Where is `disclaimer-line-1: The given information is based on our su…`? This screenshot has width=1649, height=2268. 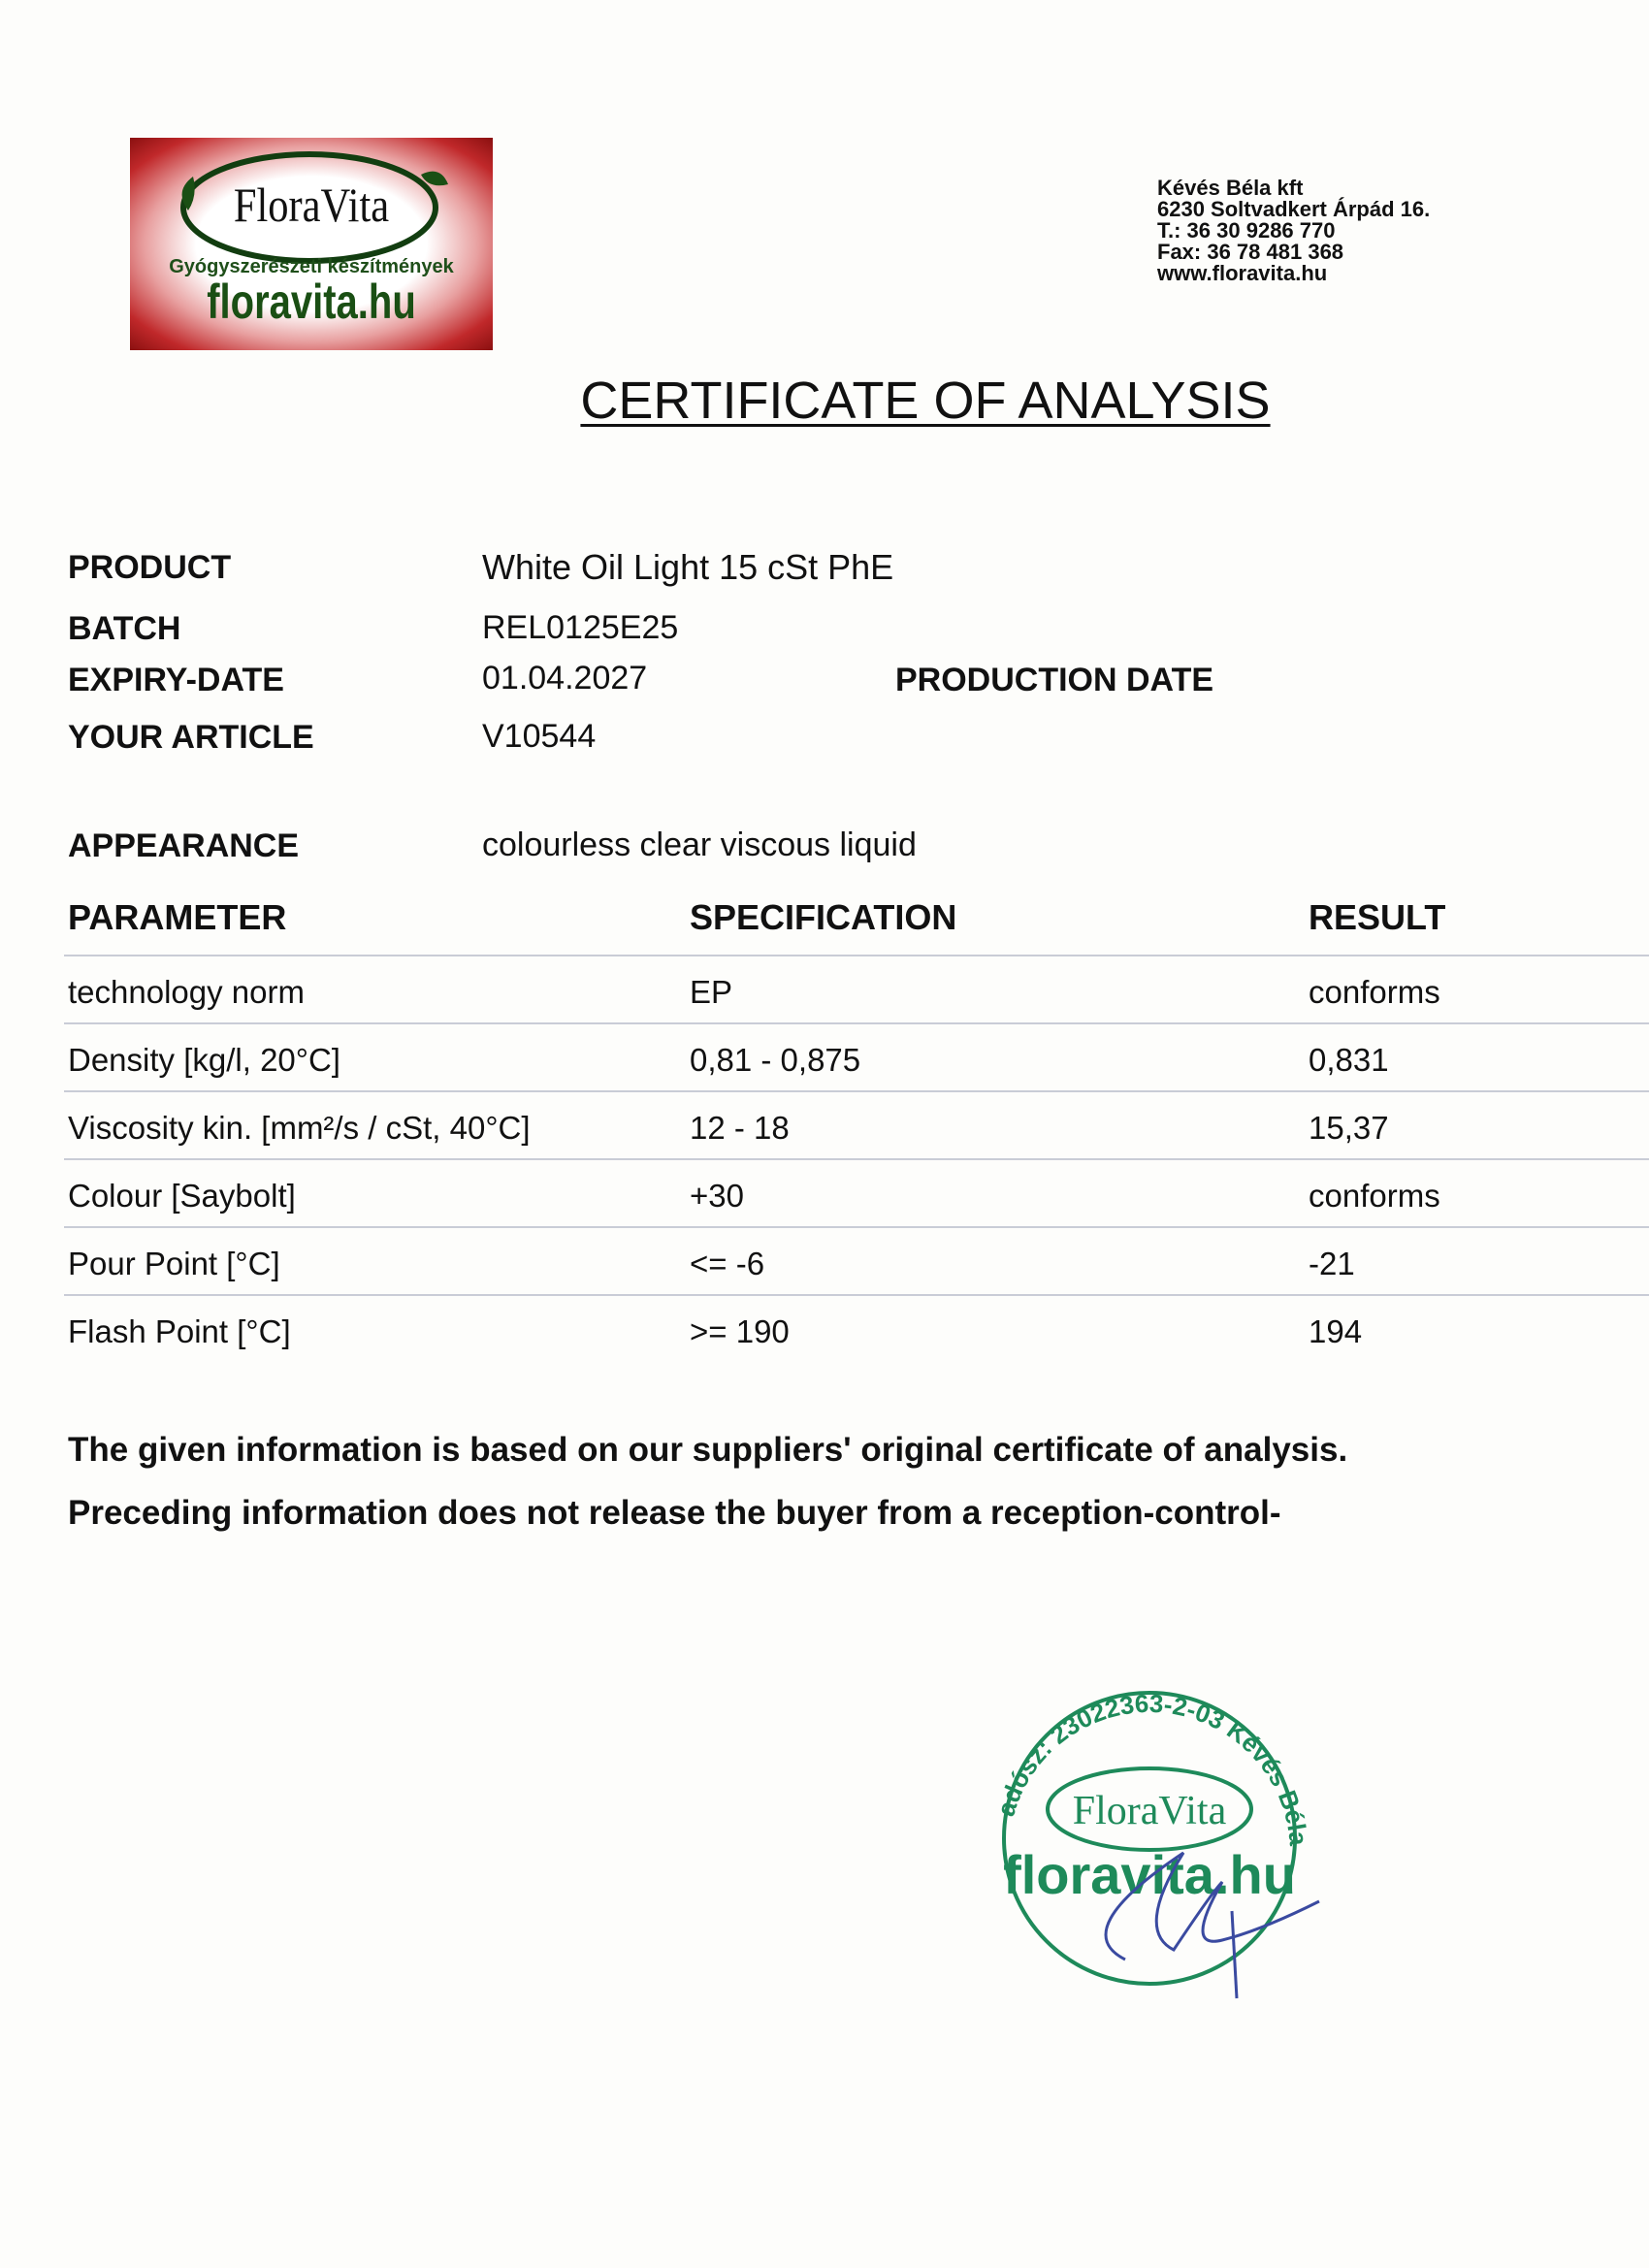
disclaimer-line-1: The given information is based on our su… is located at coordinates (708, 1450).